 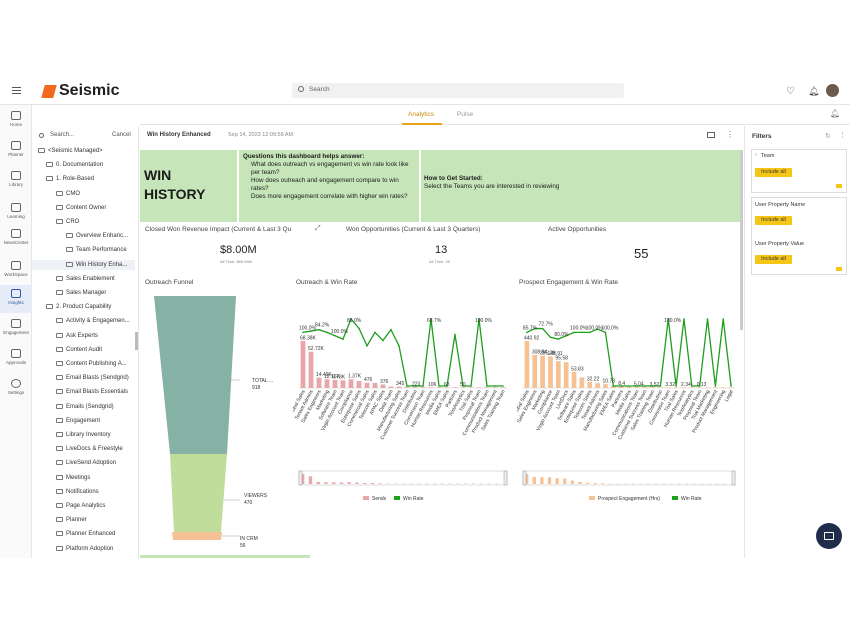 What do you see at coordinates (89, 90) in the screenshot?
I see `app-logo: Seismic` at bounding box center [89, 90].